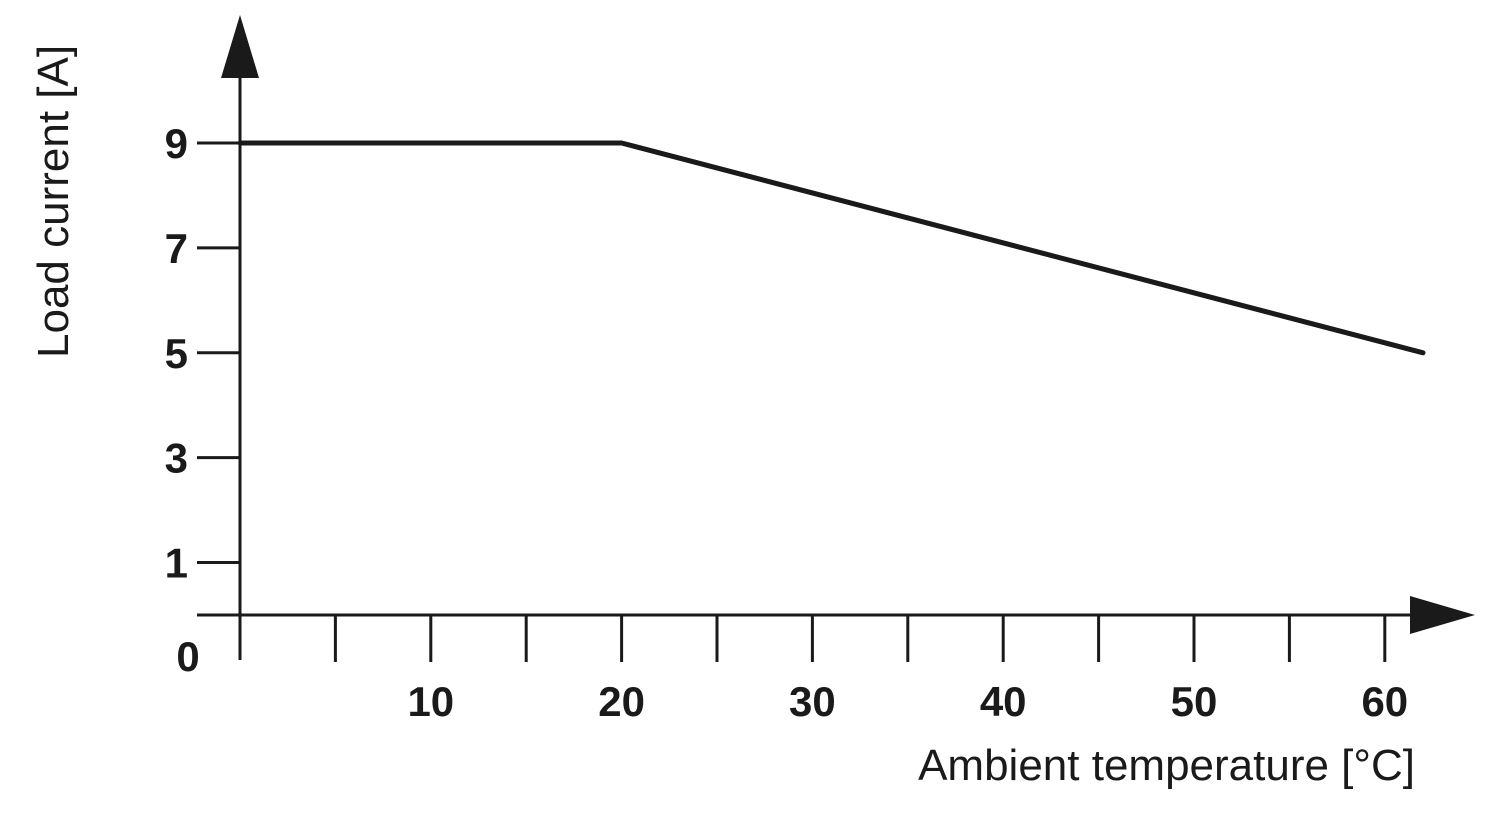  Describe the element at coordinates (176, 143) in the screenshot. I see `y-tick-label-9: 9` at that location.